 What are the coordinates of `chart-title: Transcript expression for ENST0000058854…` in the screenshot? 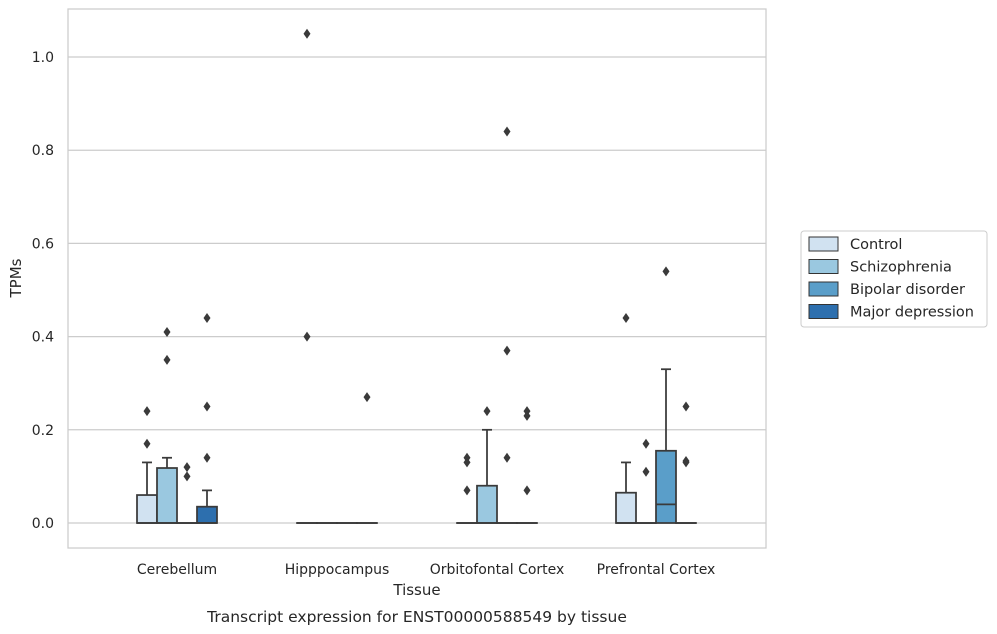 It's located at (416, 617).